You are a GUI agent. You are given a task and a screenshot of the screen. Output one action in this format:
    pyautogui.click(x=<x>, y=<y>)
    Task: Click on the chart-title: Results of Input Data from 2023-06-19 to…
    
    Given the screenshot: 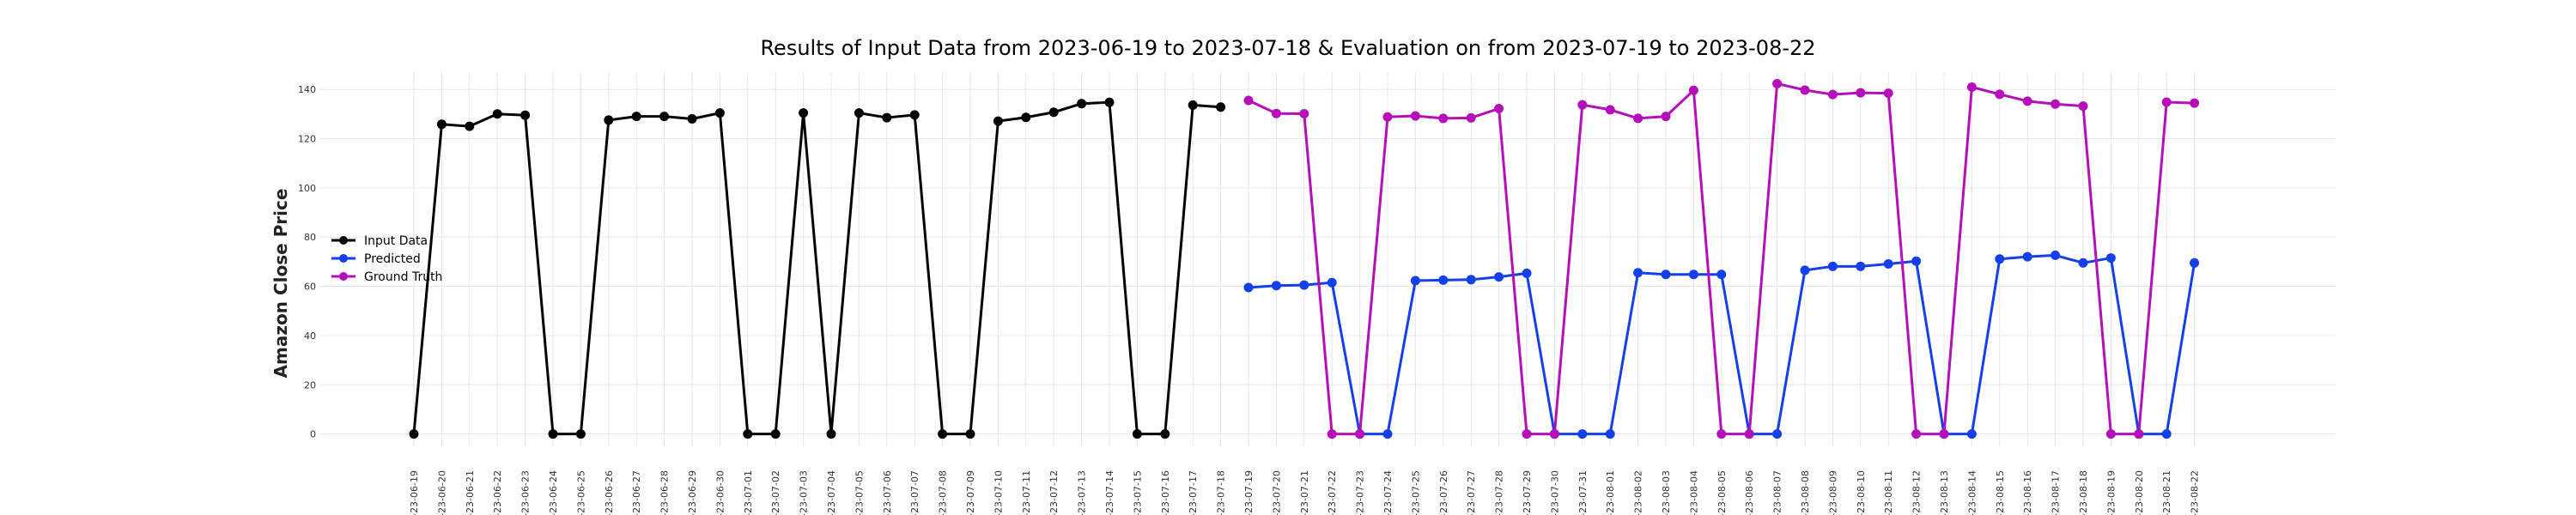 What is the action you would take?
    pyautogui.click(x=1287, y=48)
    